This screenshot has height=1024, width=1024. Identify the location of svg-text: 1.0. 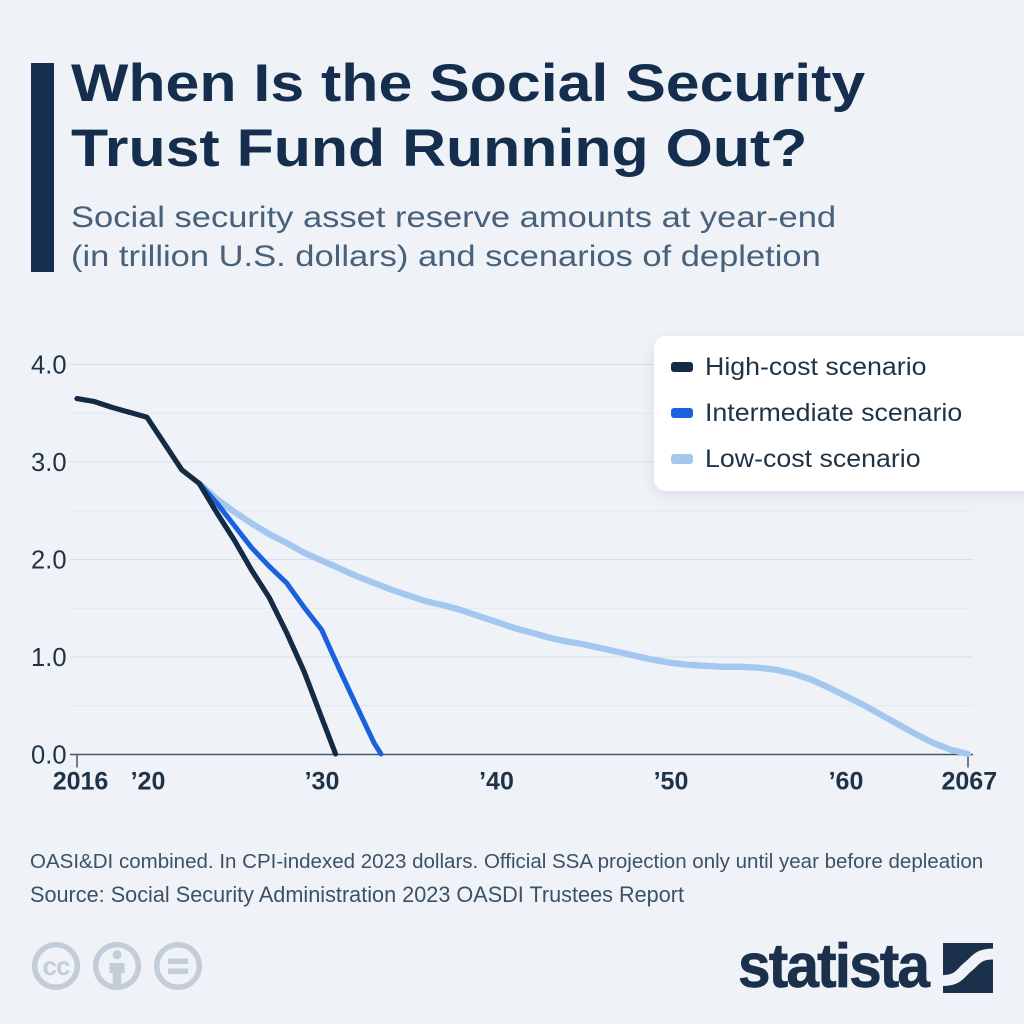
(48, 658).